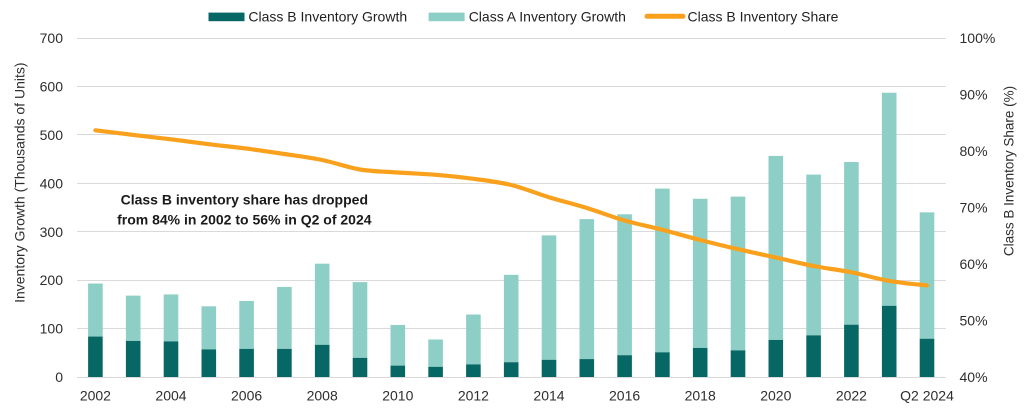 The height and width of the screenshot is (415, 1024). I want to click on svg-text:from 84% in 2002 to 56% in Q2: from 84% in 2002 to 56% in Q2 of 2024, so click(244, 219).